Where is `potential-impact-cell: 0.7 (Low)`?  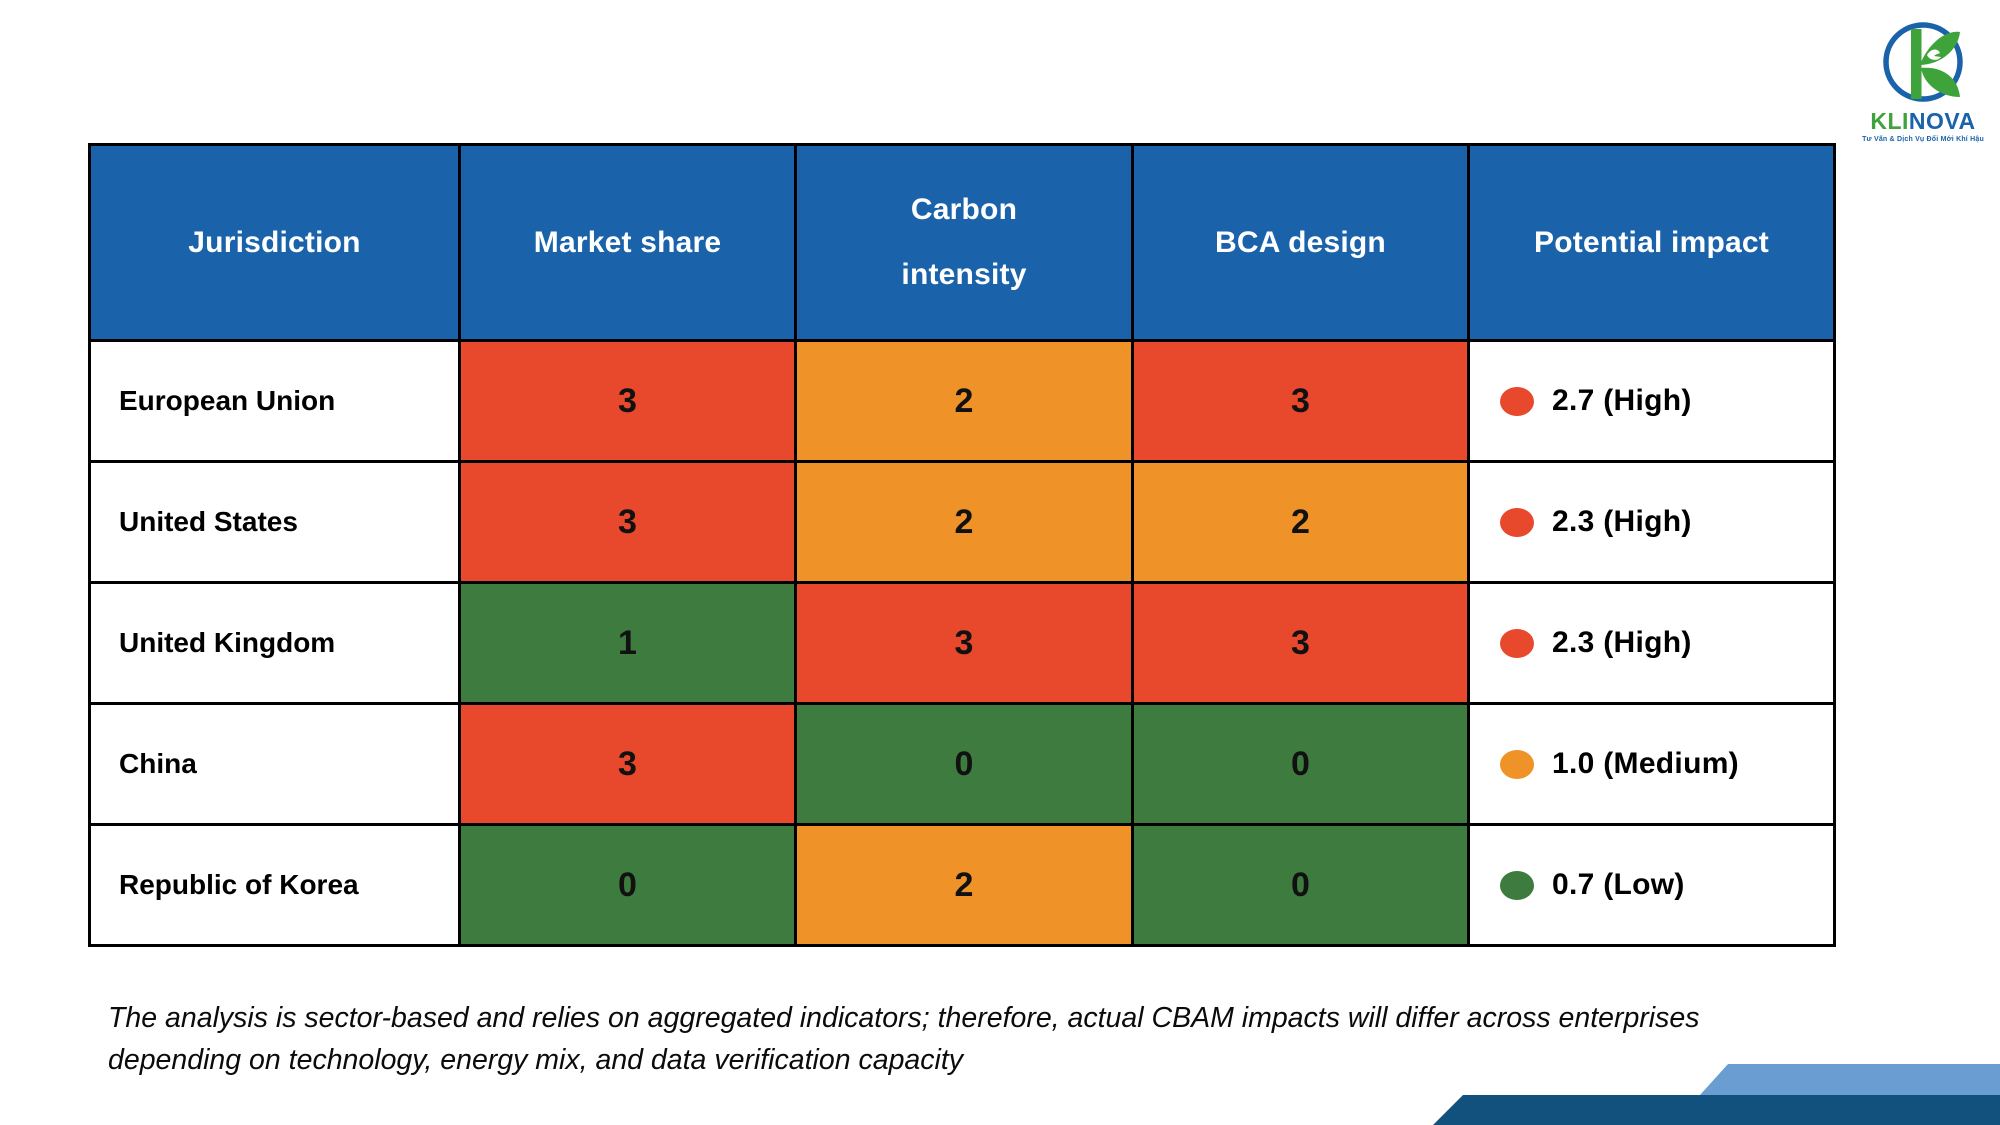 potential-impact-cell: 0.7 (Low) is located at coordinates (1651, 885).